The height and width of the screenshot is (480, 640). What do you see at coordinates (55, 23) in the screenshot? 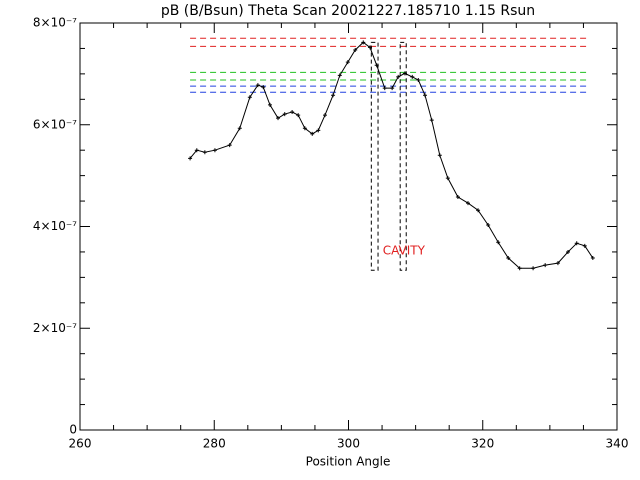
I see `y-tick-label: 8×10⁻⁷` at bounding box center [55, 23].